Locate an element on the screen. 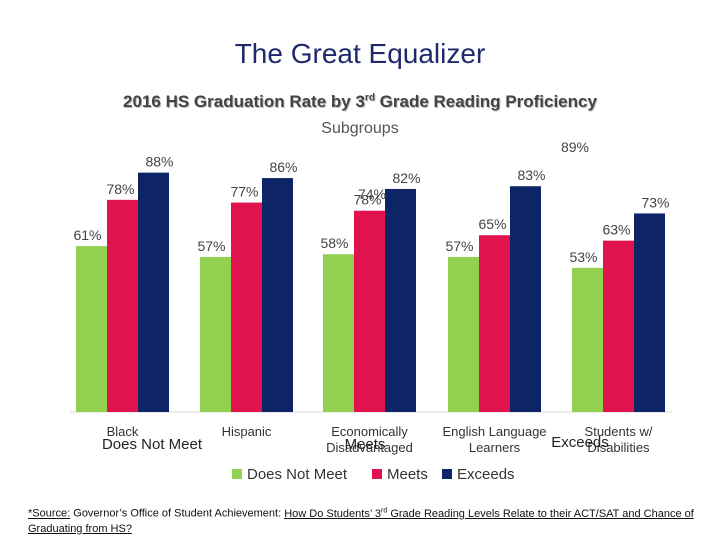 Image resolution: width=720 pixels, height=540 pixels. data-label-4-0: 53% is located at coordinates (583, 257).